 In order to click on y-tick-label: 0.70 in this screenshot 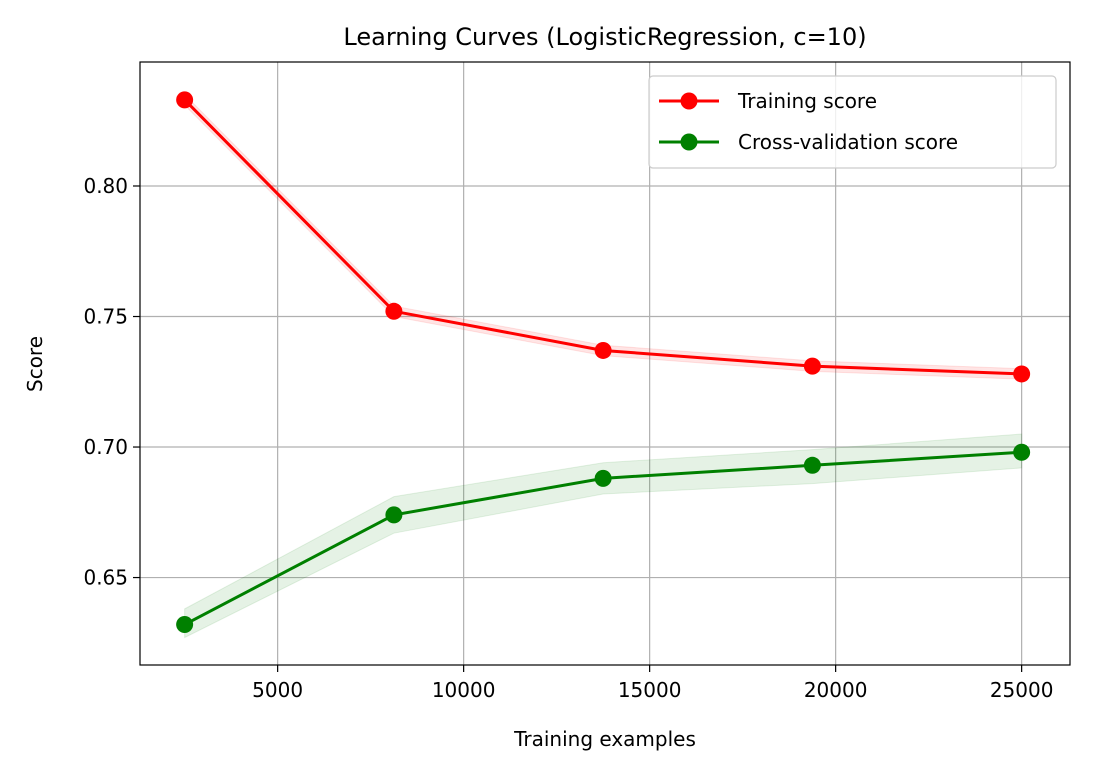, I will do `click(105, 447)`.